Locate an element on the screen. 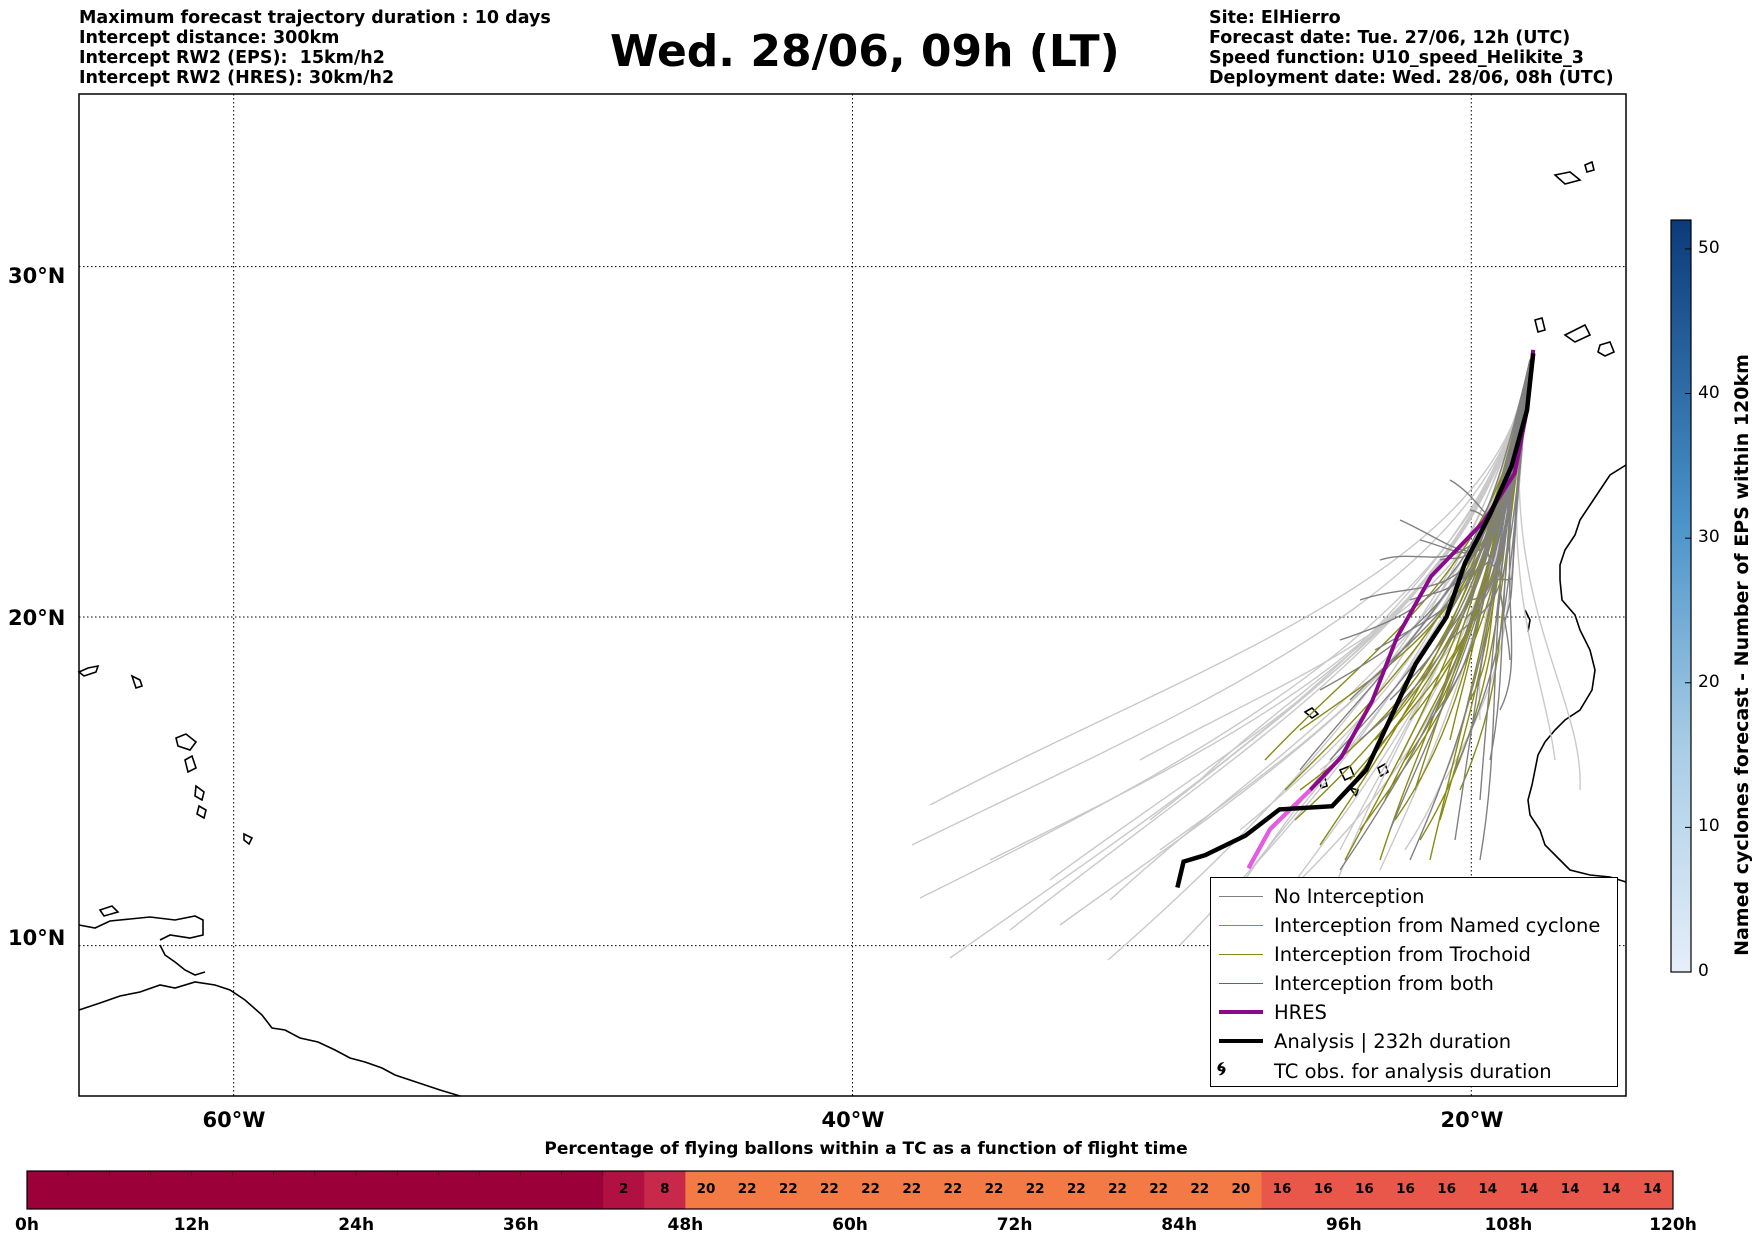  time-axis-label: 12h is located at coordinates (191, 1225).